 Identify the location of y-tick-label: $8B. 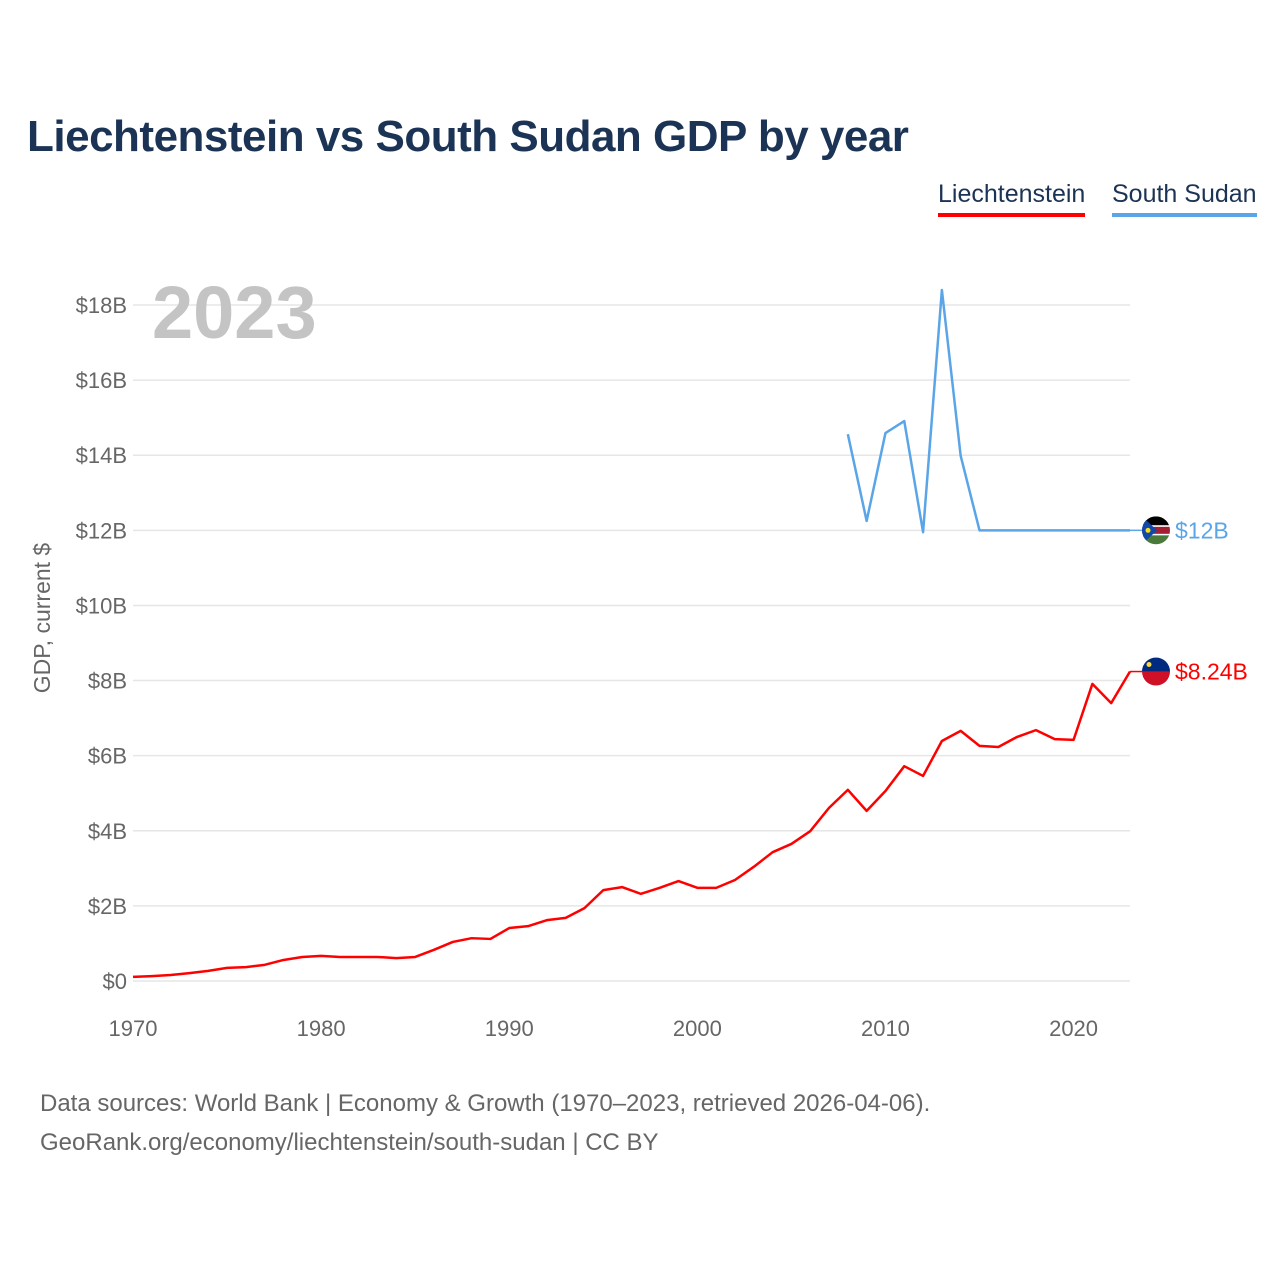
(107, 681).